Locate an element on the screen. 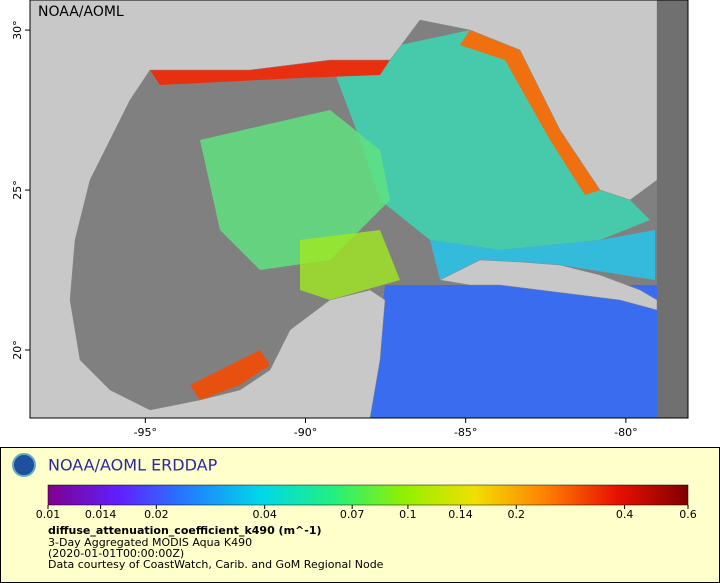  central-gulf-data is located at coordinates (295, 190).